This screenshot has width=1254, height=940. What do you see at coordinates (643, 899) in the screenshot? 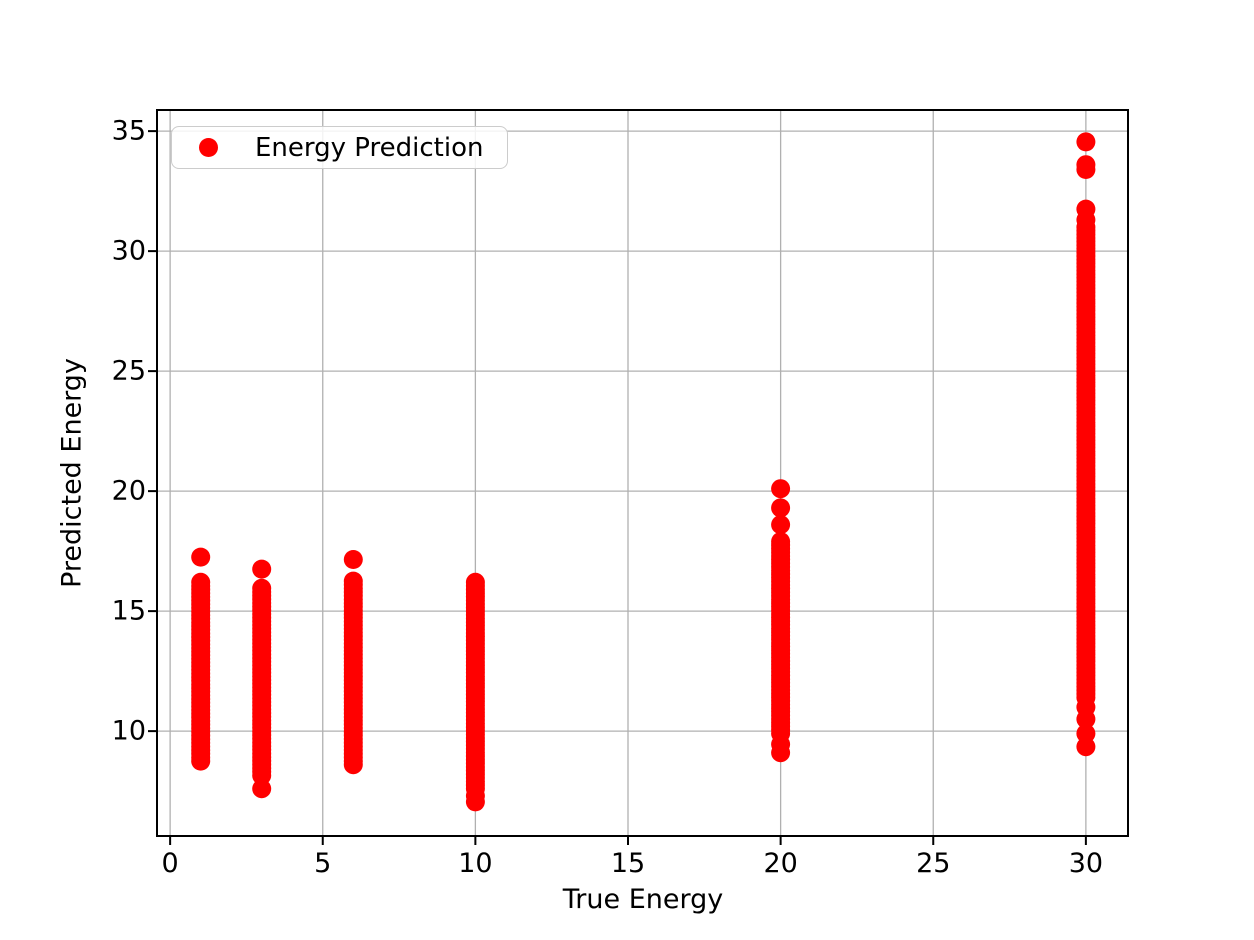
I see `x-axis-label: True Energy` at bounding box center [643, 899].